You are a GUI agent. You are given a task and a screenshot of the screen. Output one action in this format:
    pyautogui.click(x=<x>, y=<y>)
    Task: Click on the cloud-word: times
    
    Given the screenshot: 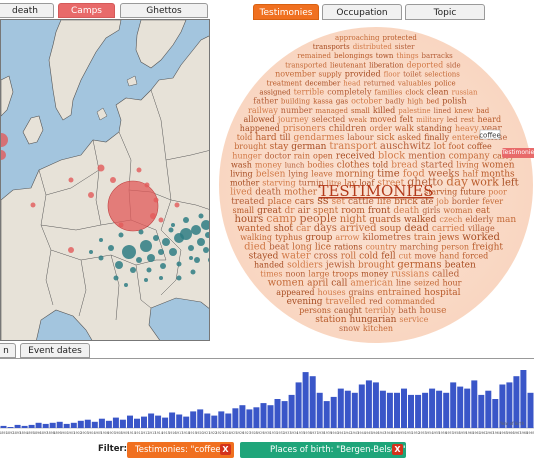 What is the action you would take?
    pyautogui.click(x=271, y=274)
    